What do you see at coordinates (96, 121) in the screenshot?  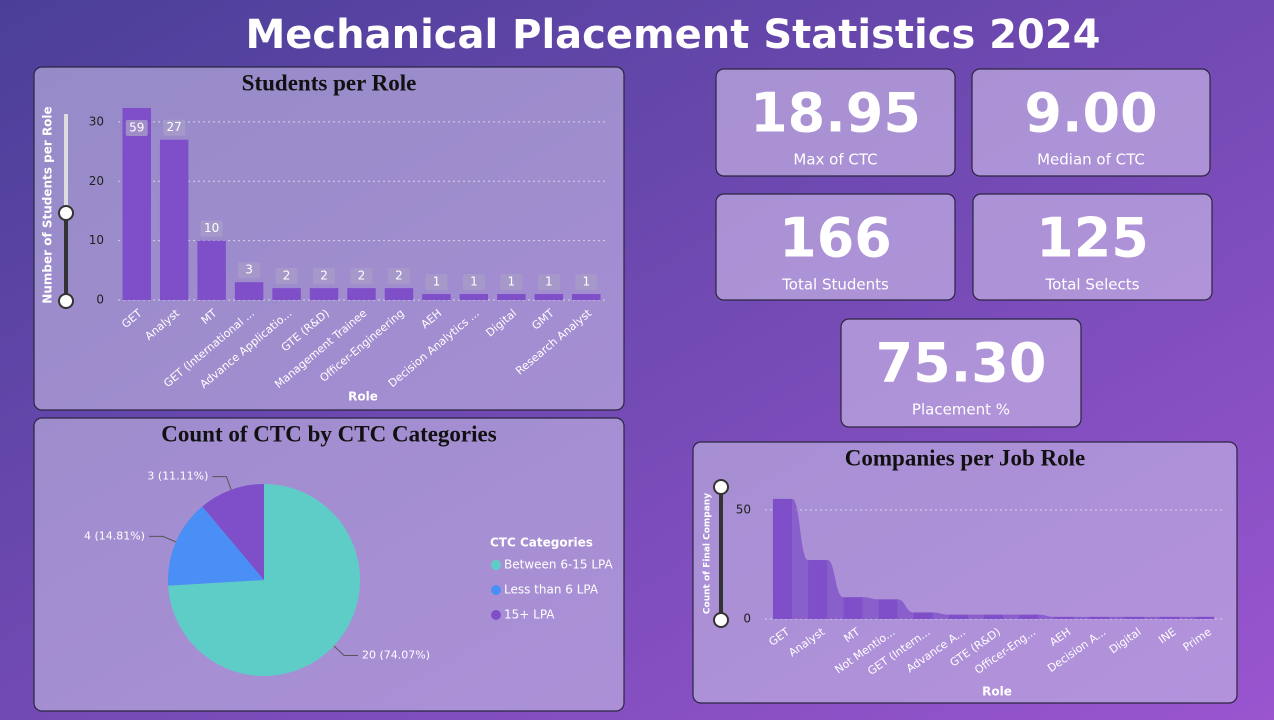 I see `y-tick-label: 30` at bounding box center [96, 121].